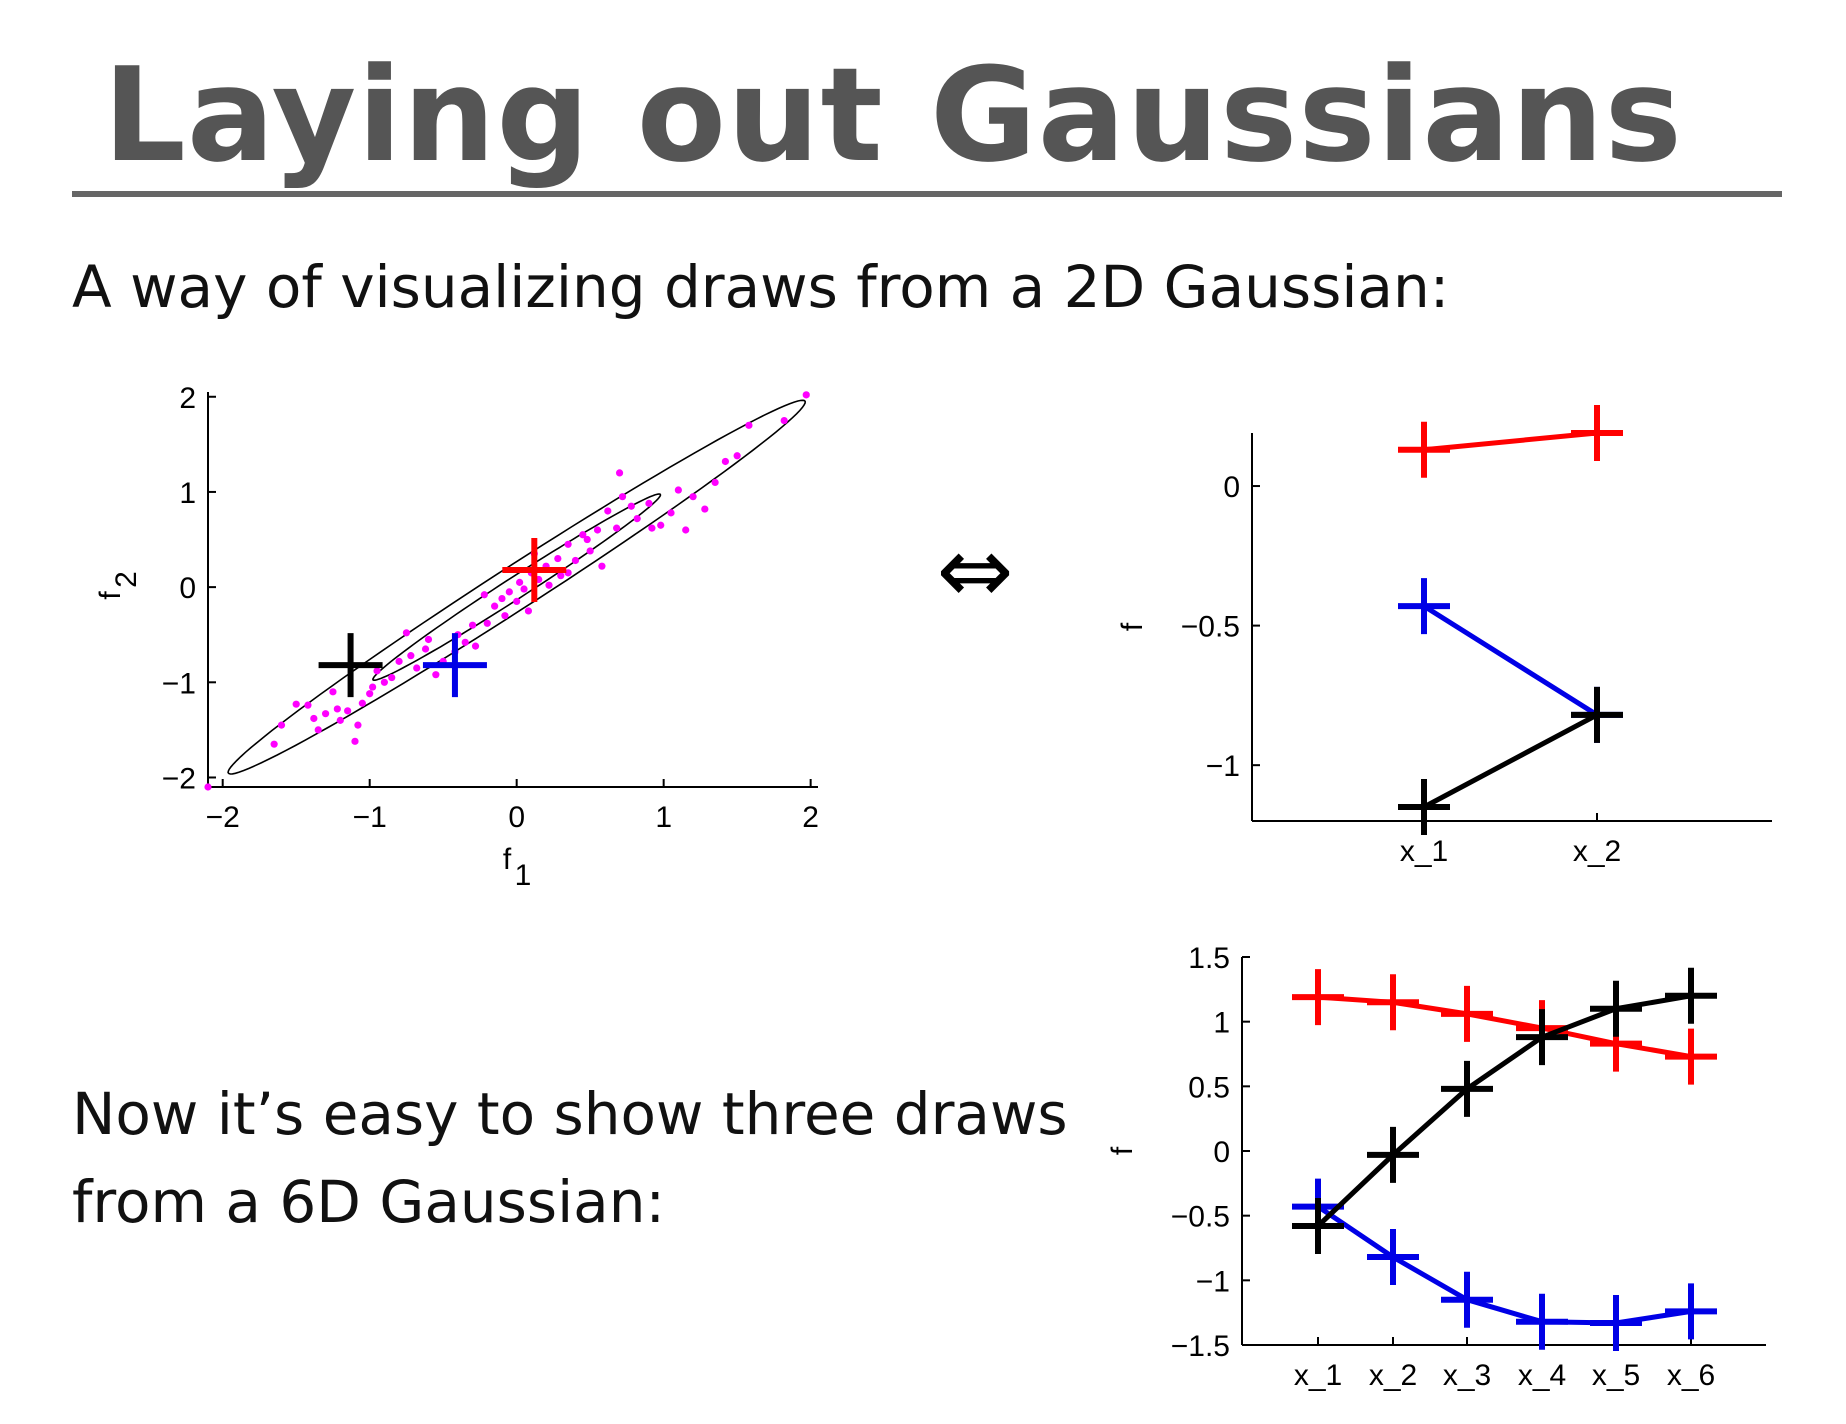 This screenshot has width=1846, height=1424. I want to click on outer-contour-ellipse, so click(517, 587).